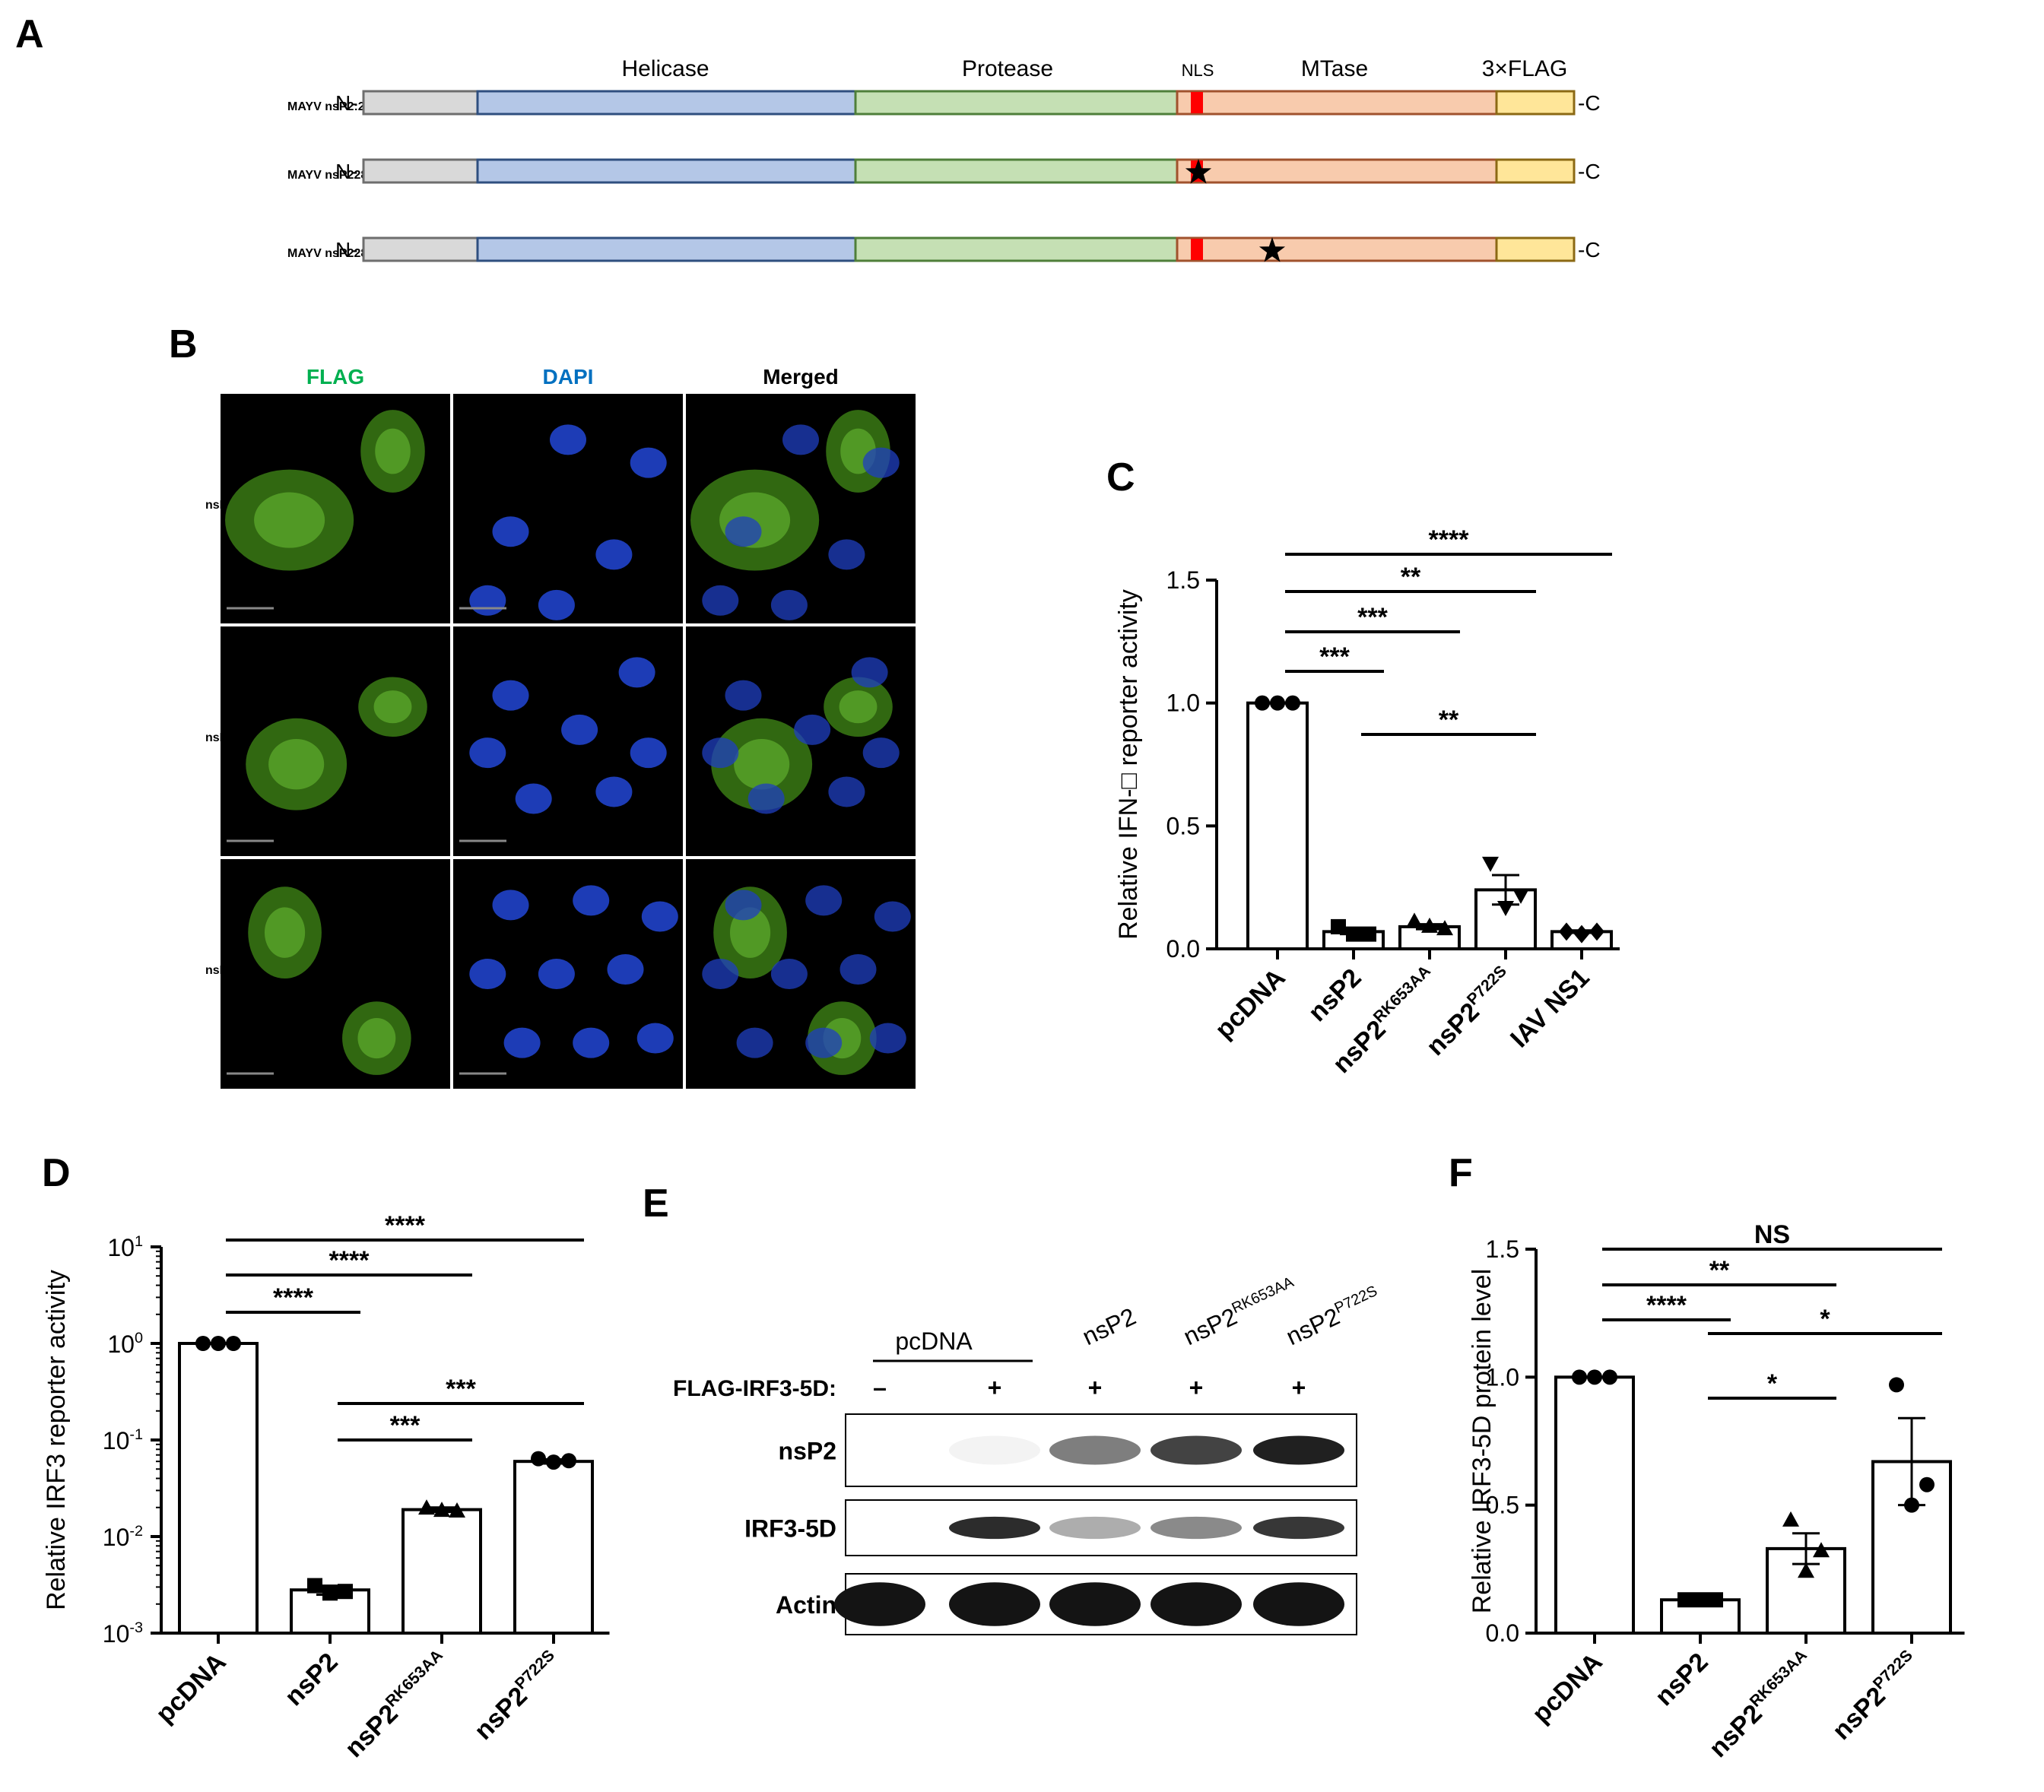  Describe the element at coordinates (1449, 540) in the screenshot. I see `significance-label: ****` at that location.